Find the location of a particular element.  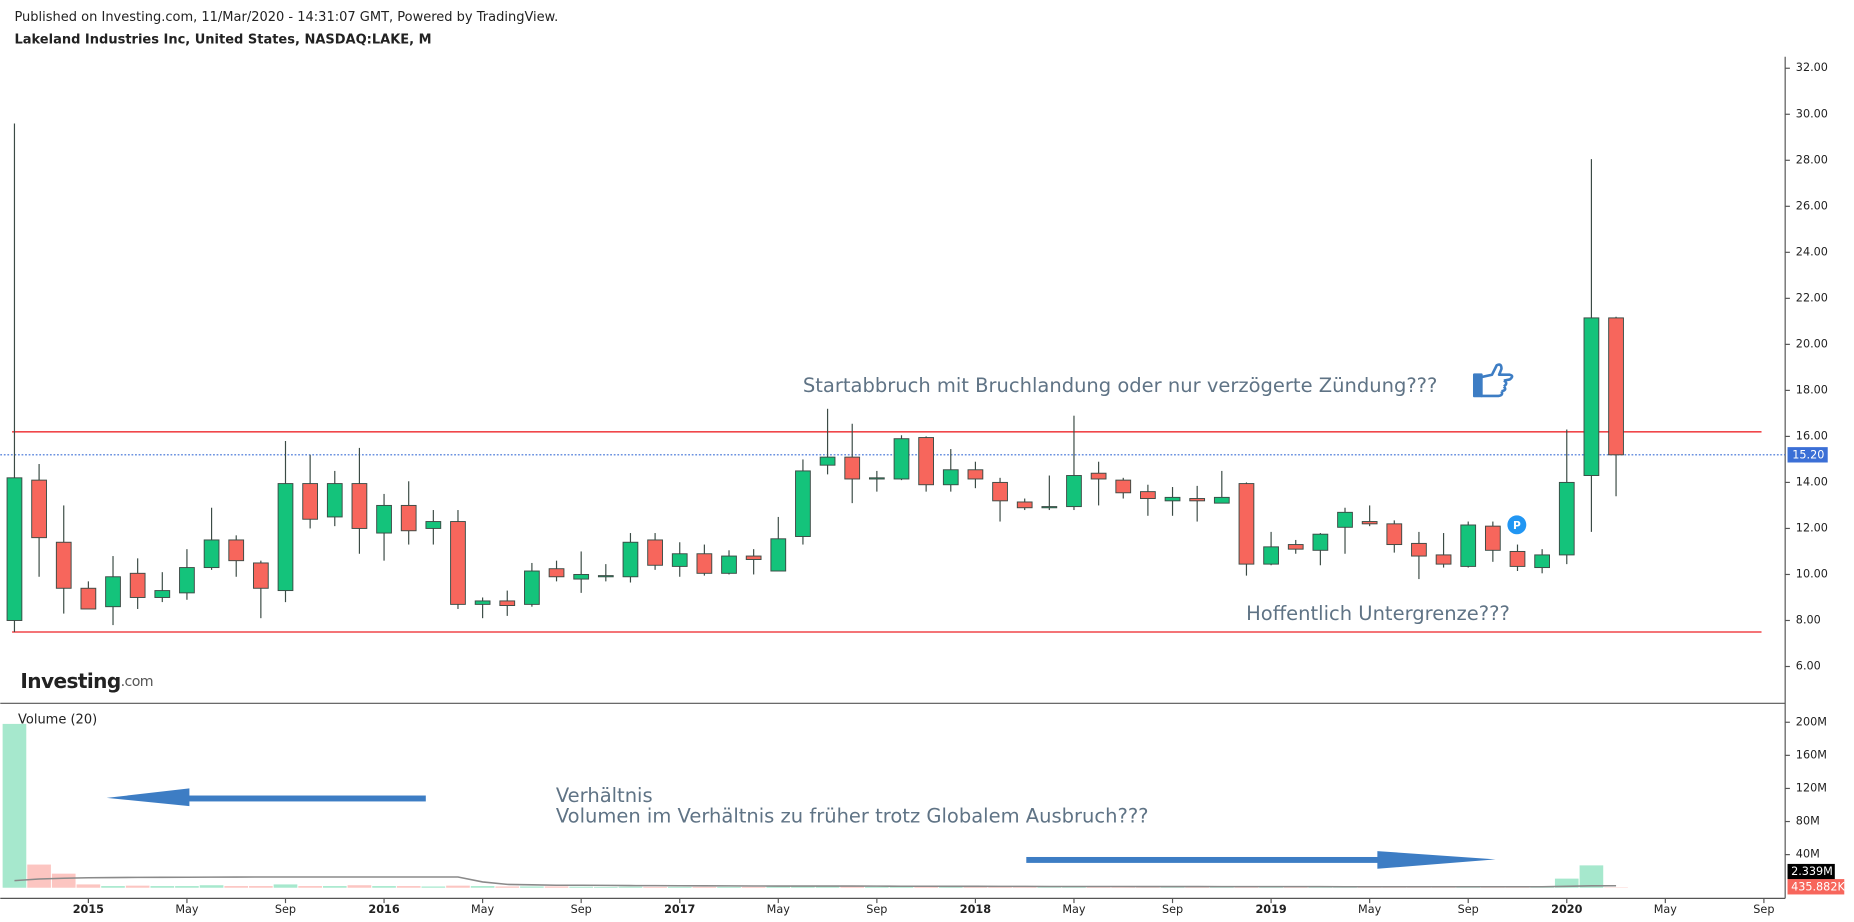

y-tick-label: 12.00 is located at coordinates (1812, 527).